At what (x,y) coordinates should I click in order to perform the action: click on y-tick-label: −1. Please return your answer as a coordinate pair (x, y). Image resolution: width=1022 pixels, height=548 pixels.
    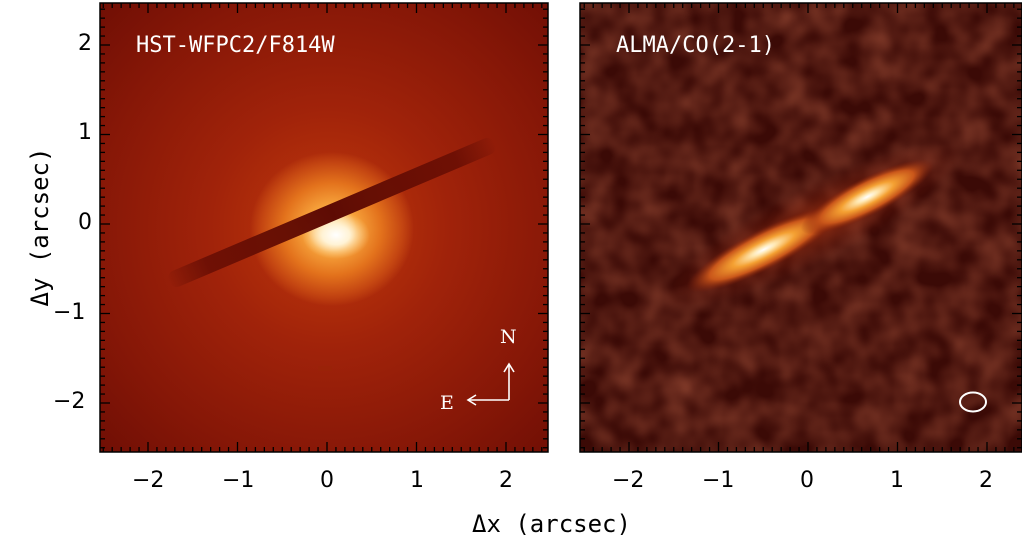
    Looking at the image, I should click on (69, 312).